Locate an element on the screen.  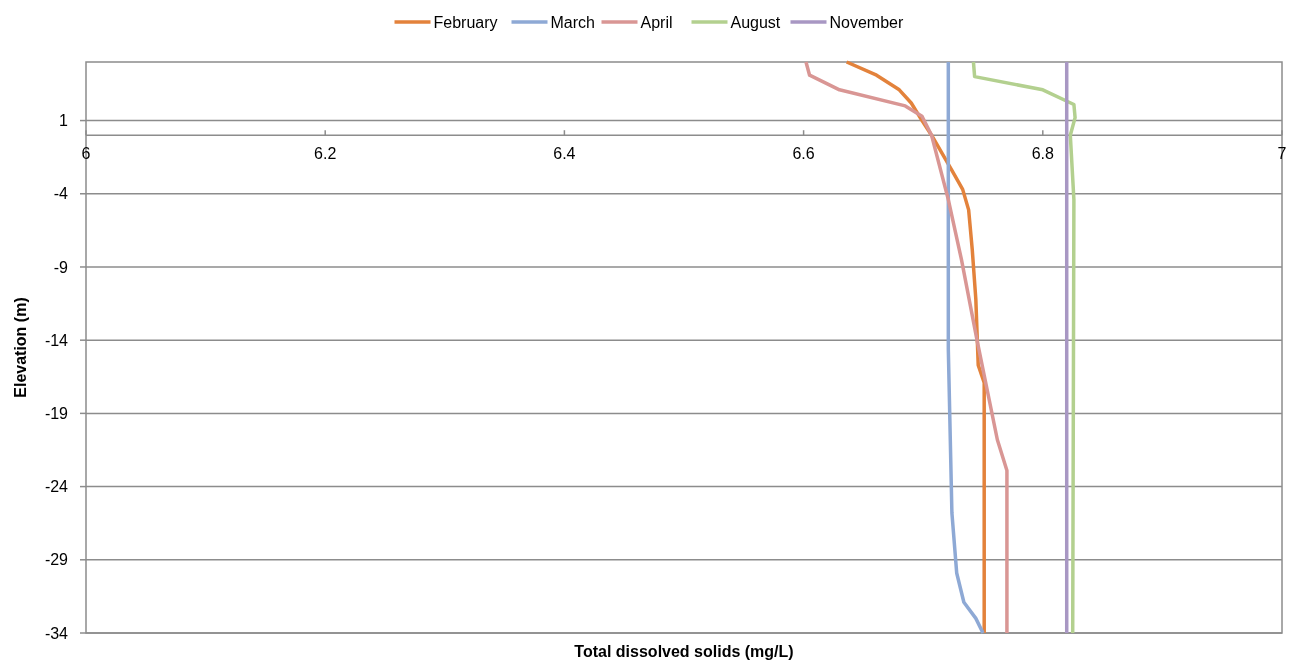
y-tick-label: -4 is located at coordinates (61, 194).